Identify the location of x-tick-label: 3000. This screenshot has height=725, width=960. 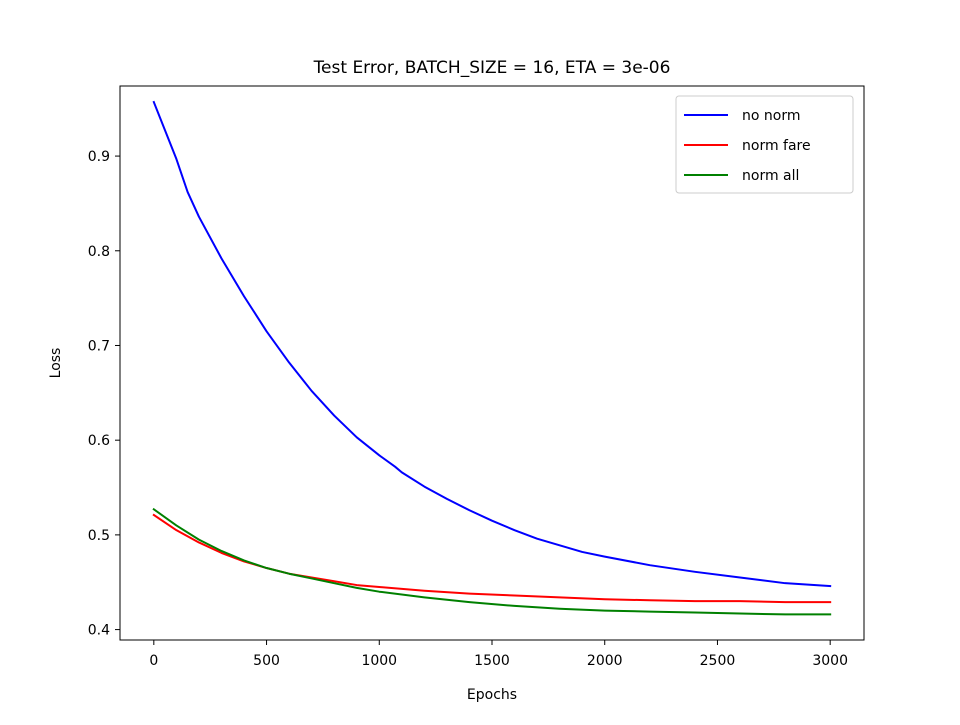
(830, 661).